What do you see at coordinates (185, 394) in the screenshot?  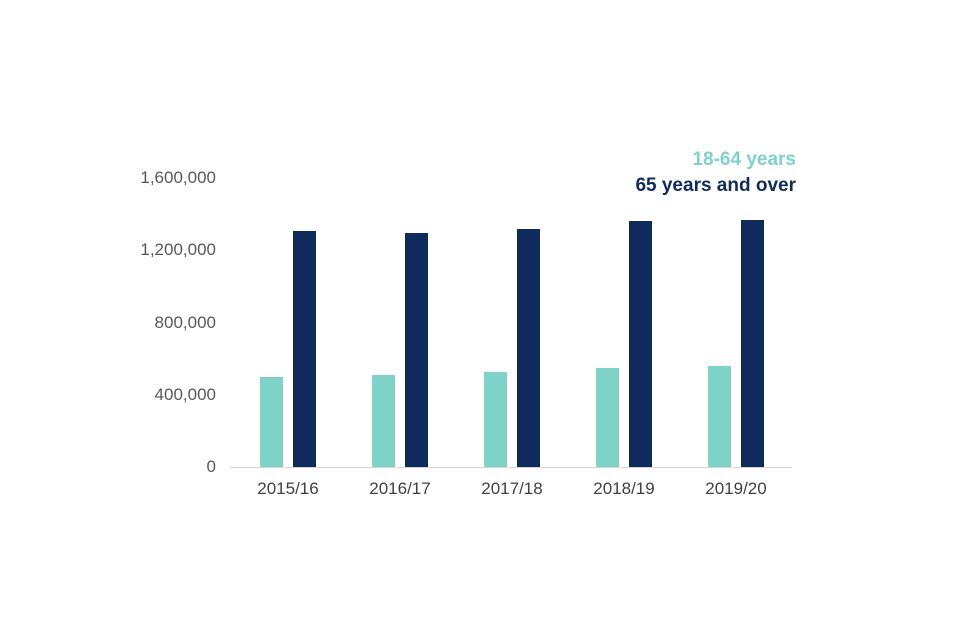 I see `y-tick-label: 400,000` at bounding box center [185, 394].